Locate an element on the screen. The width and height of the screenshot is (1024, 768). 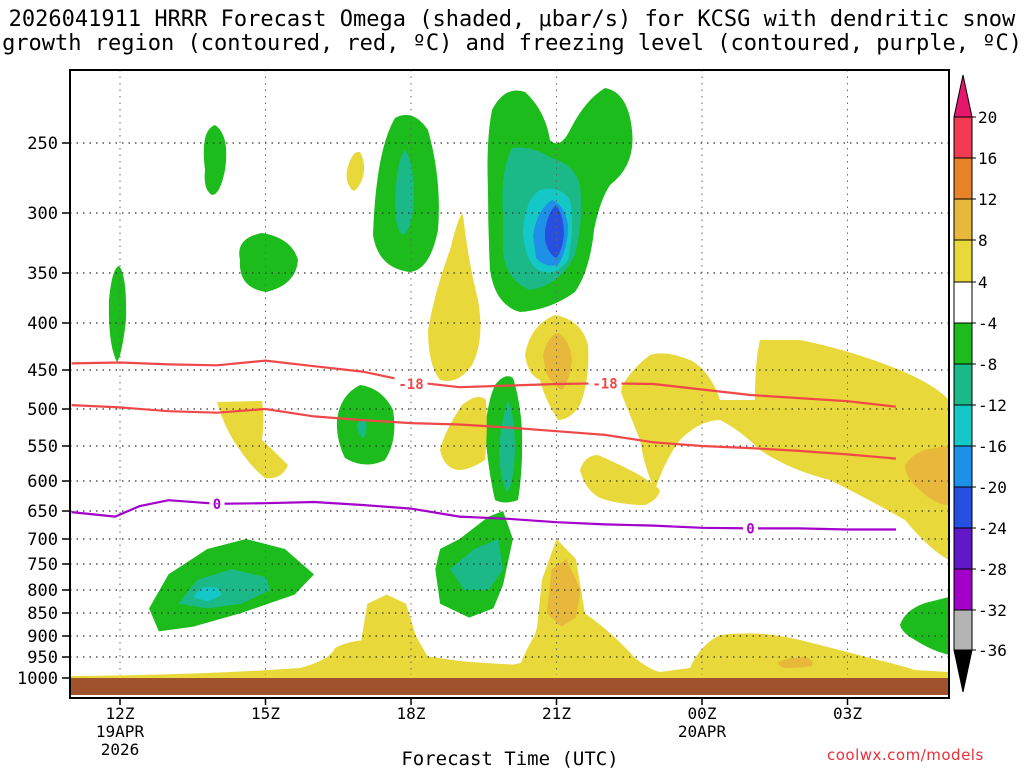
y-tick-label-500: 500 is located at coordinates (42, 410).